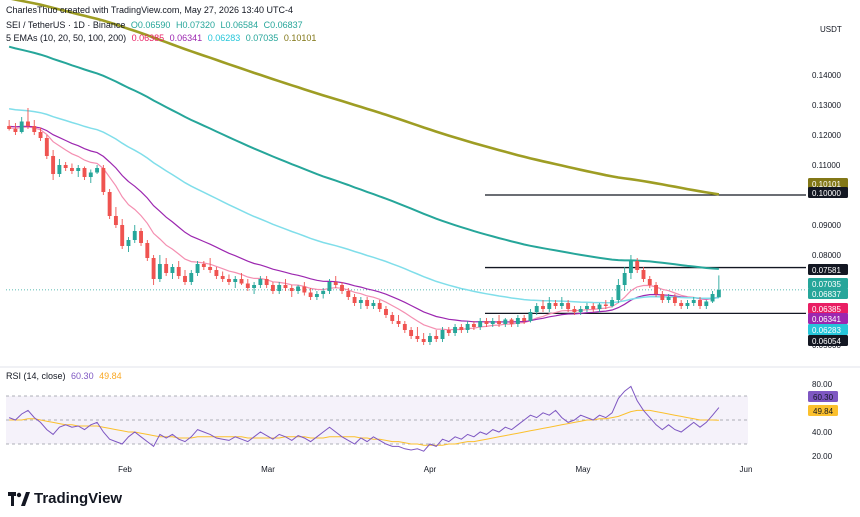 Image resolution: width=860 pixels, height=517 pixels. Describe the element at coordinates (36, 376) in the screenshot. I see `rsi-title: RSI (14, close)` at that location.